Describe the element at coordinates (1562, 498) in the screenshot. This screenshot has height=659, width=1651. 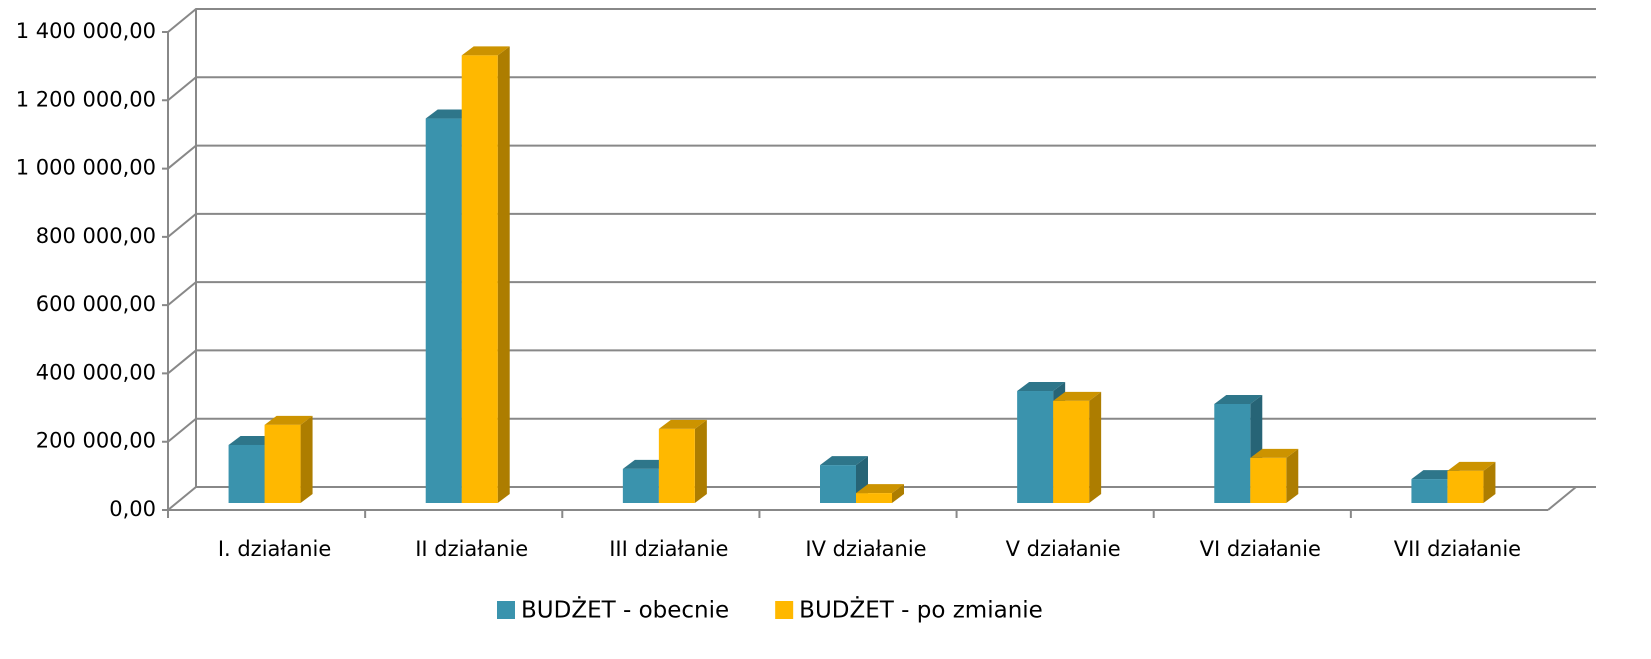
I see `floor-edge` at that location.